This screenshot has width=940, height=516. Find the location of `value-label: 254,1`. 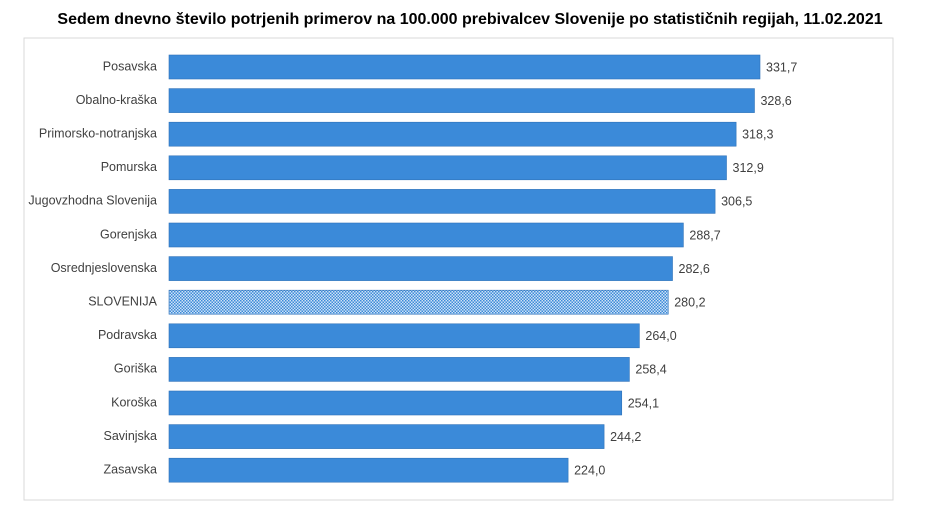

value-label: 254,1 is located at coordinates (643, 403).